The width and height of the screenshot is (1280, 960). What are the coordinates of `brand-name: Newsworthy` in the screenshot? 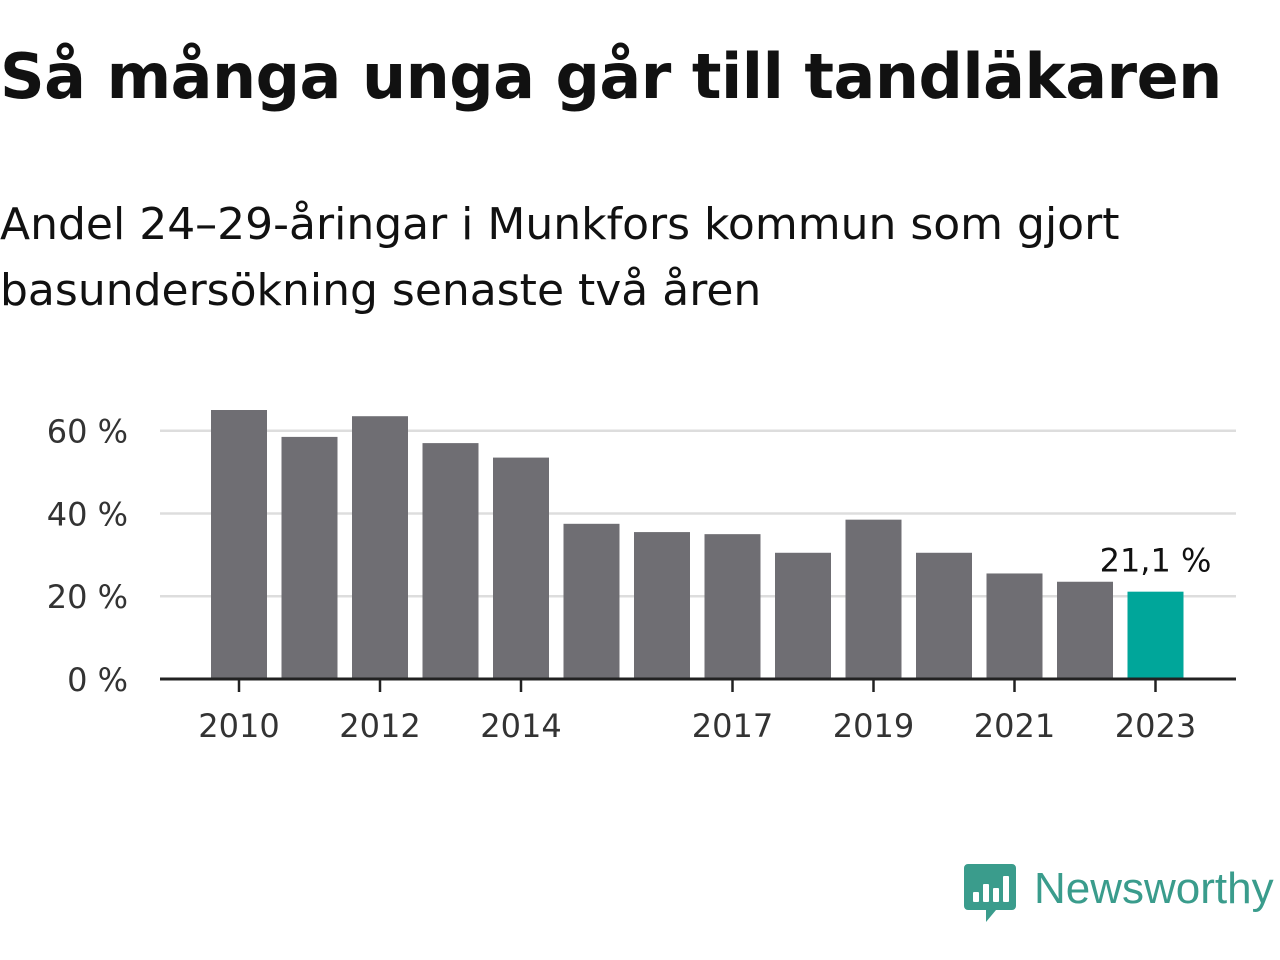 It's located at (1154, 888).